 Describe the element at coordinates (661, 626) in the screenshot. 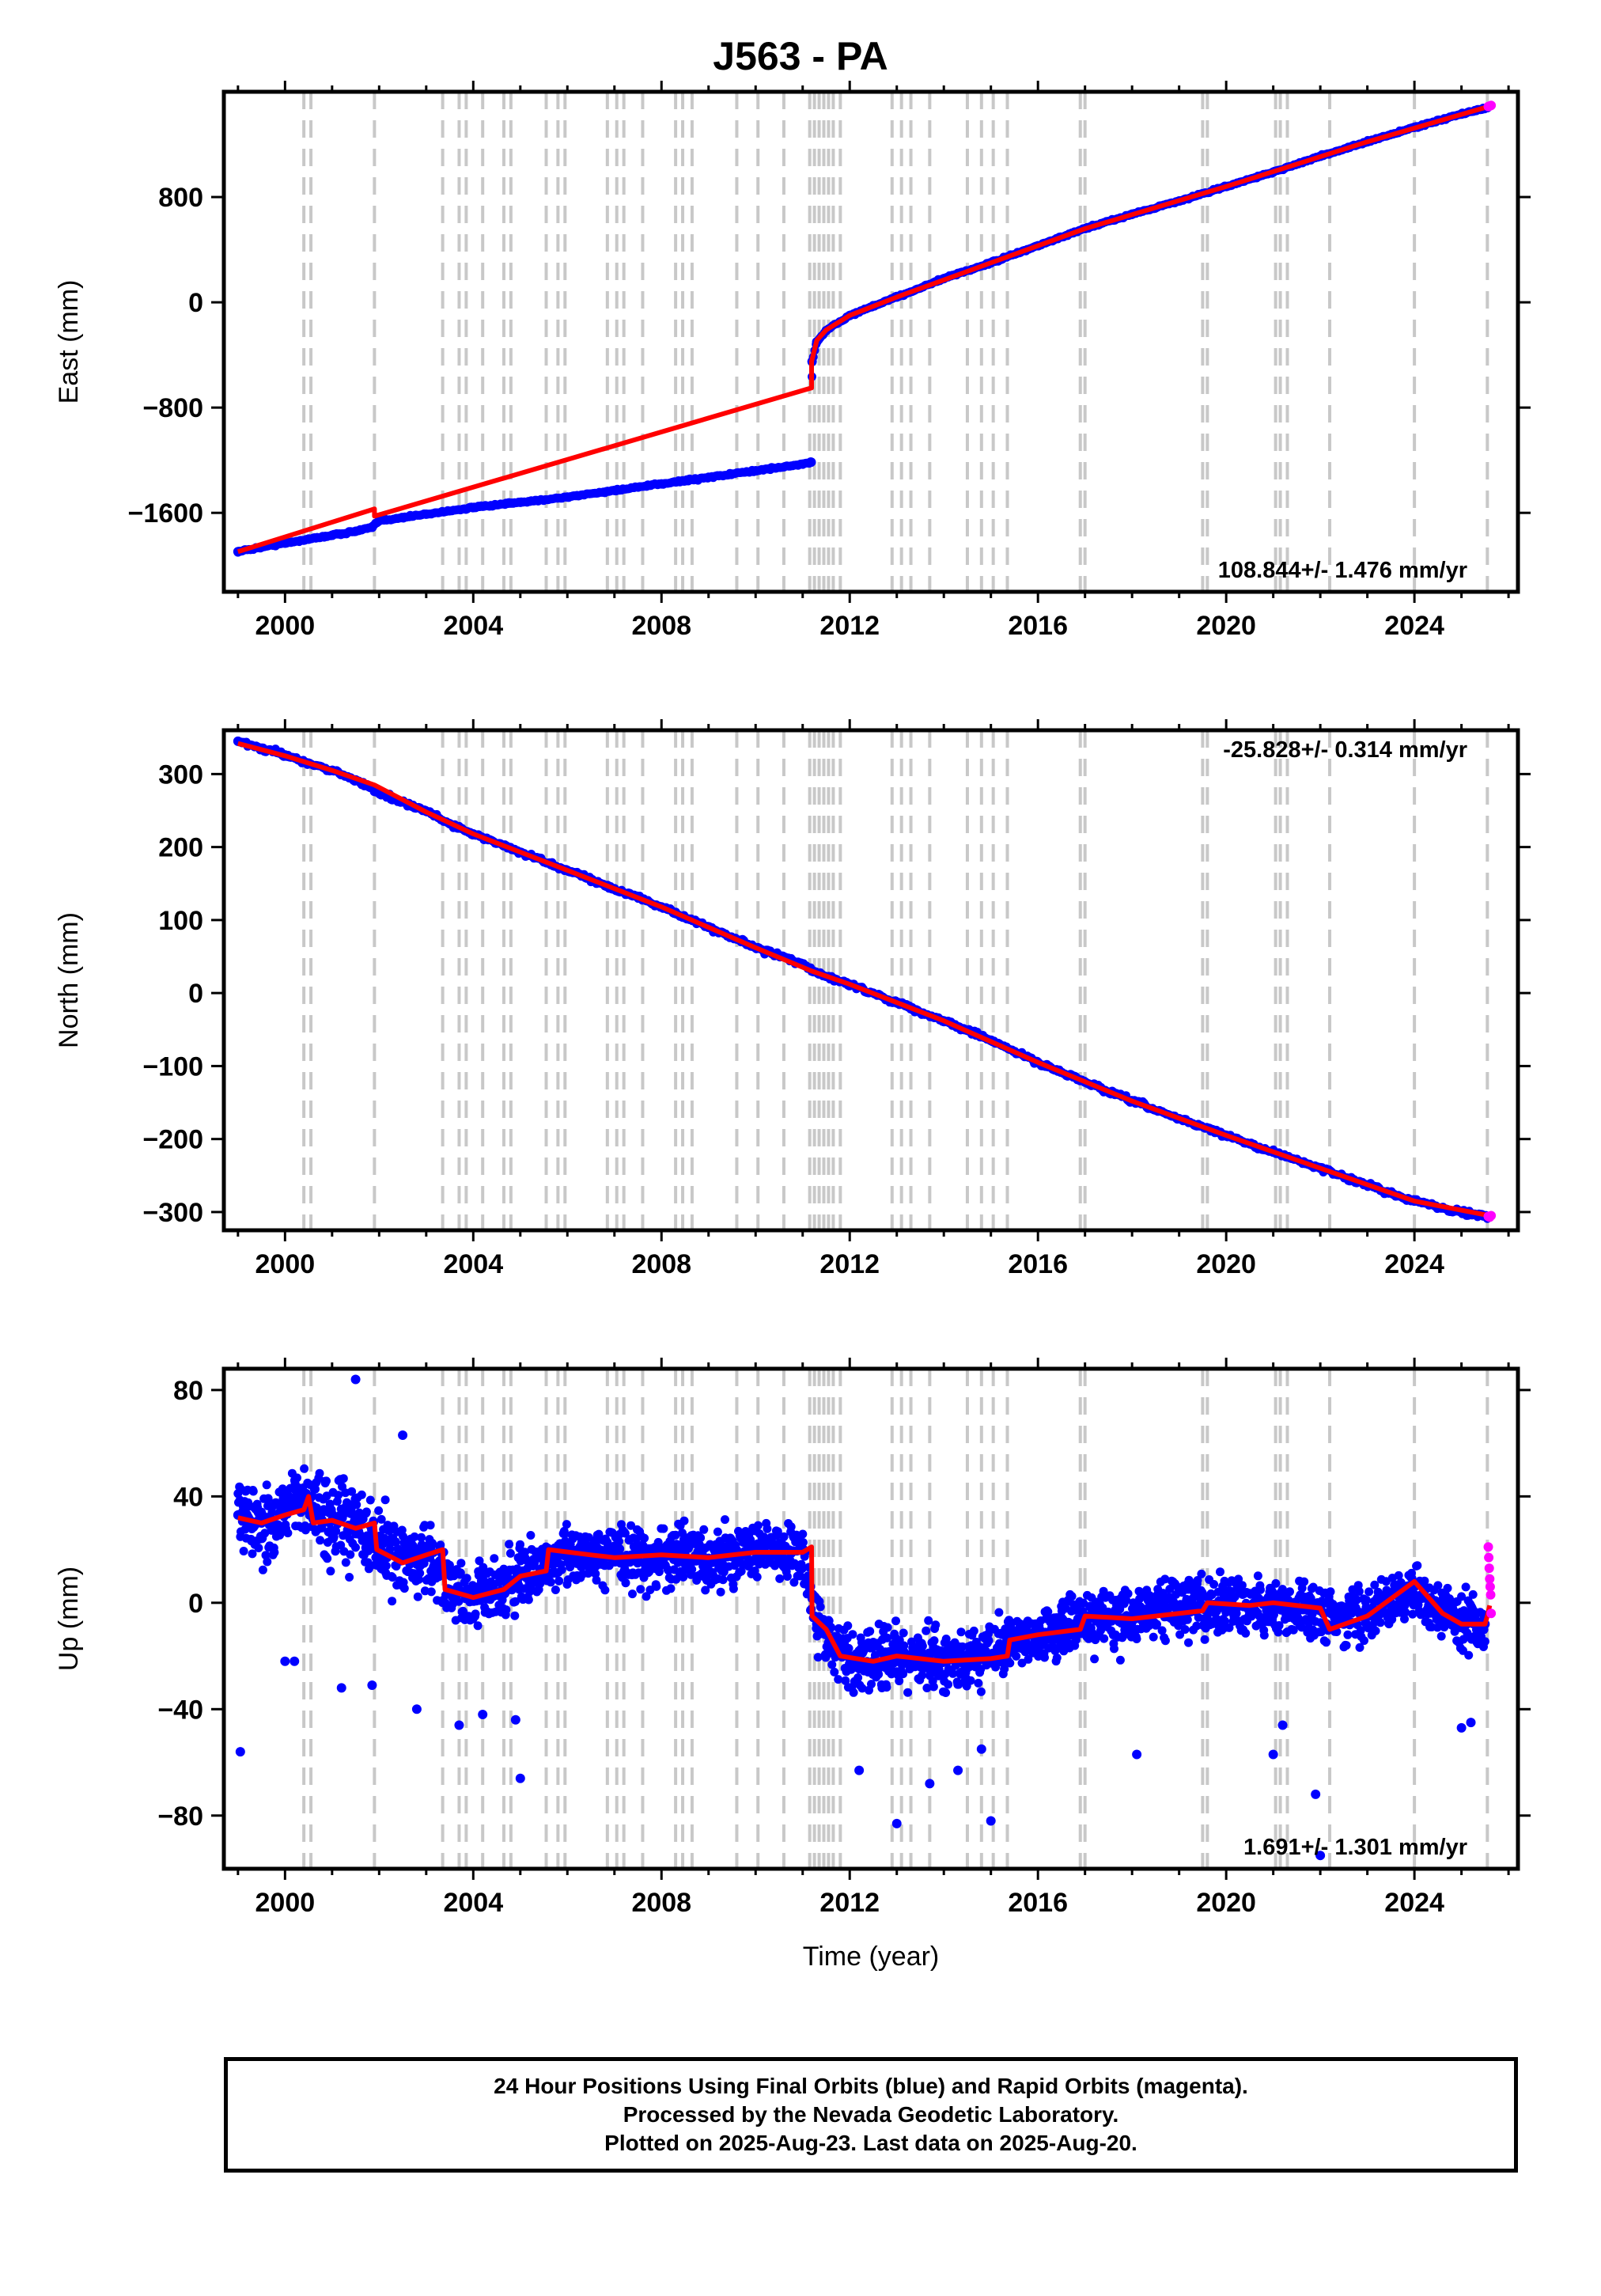

I see `x-tick-label: 2008` at that location.